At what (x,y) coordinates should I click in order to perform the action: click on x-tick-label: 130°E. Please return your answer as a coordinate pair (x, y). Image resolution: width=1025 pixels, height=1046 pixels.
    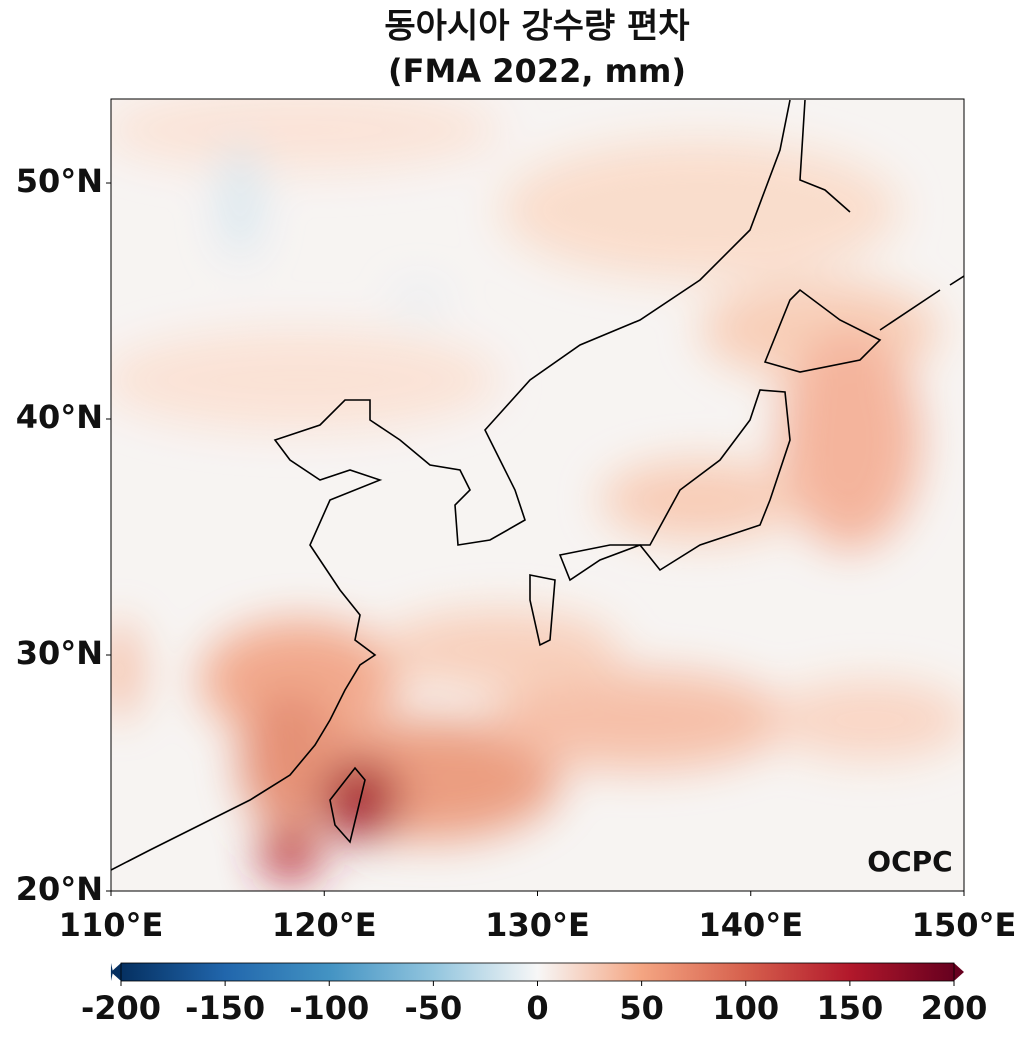
    Looking at the image, I should click on (537, 925).